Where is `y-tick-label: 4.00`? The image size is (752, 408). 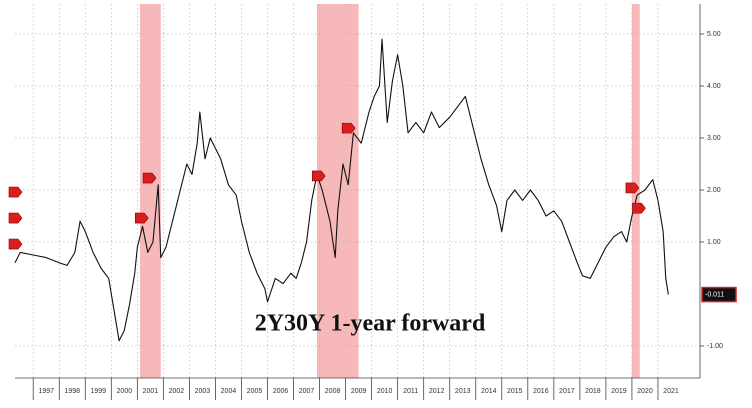
y-tick-label: 4.00 is located at coordinates (714, 86).